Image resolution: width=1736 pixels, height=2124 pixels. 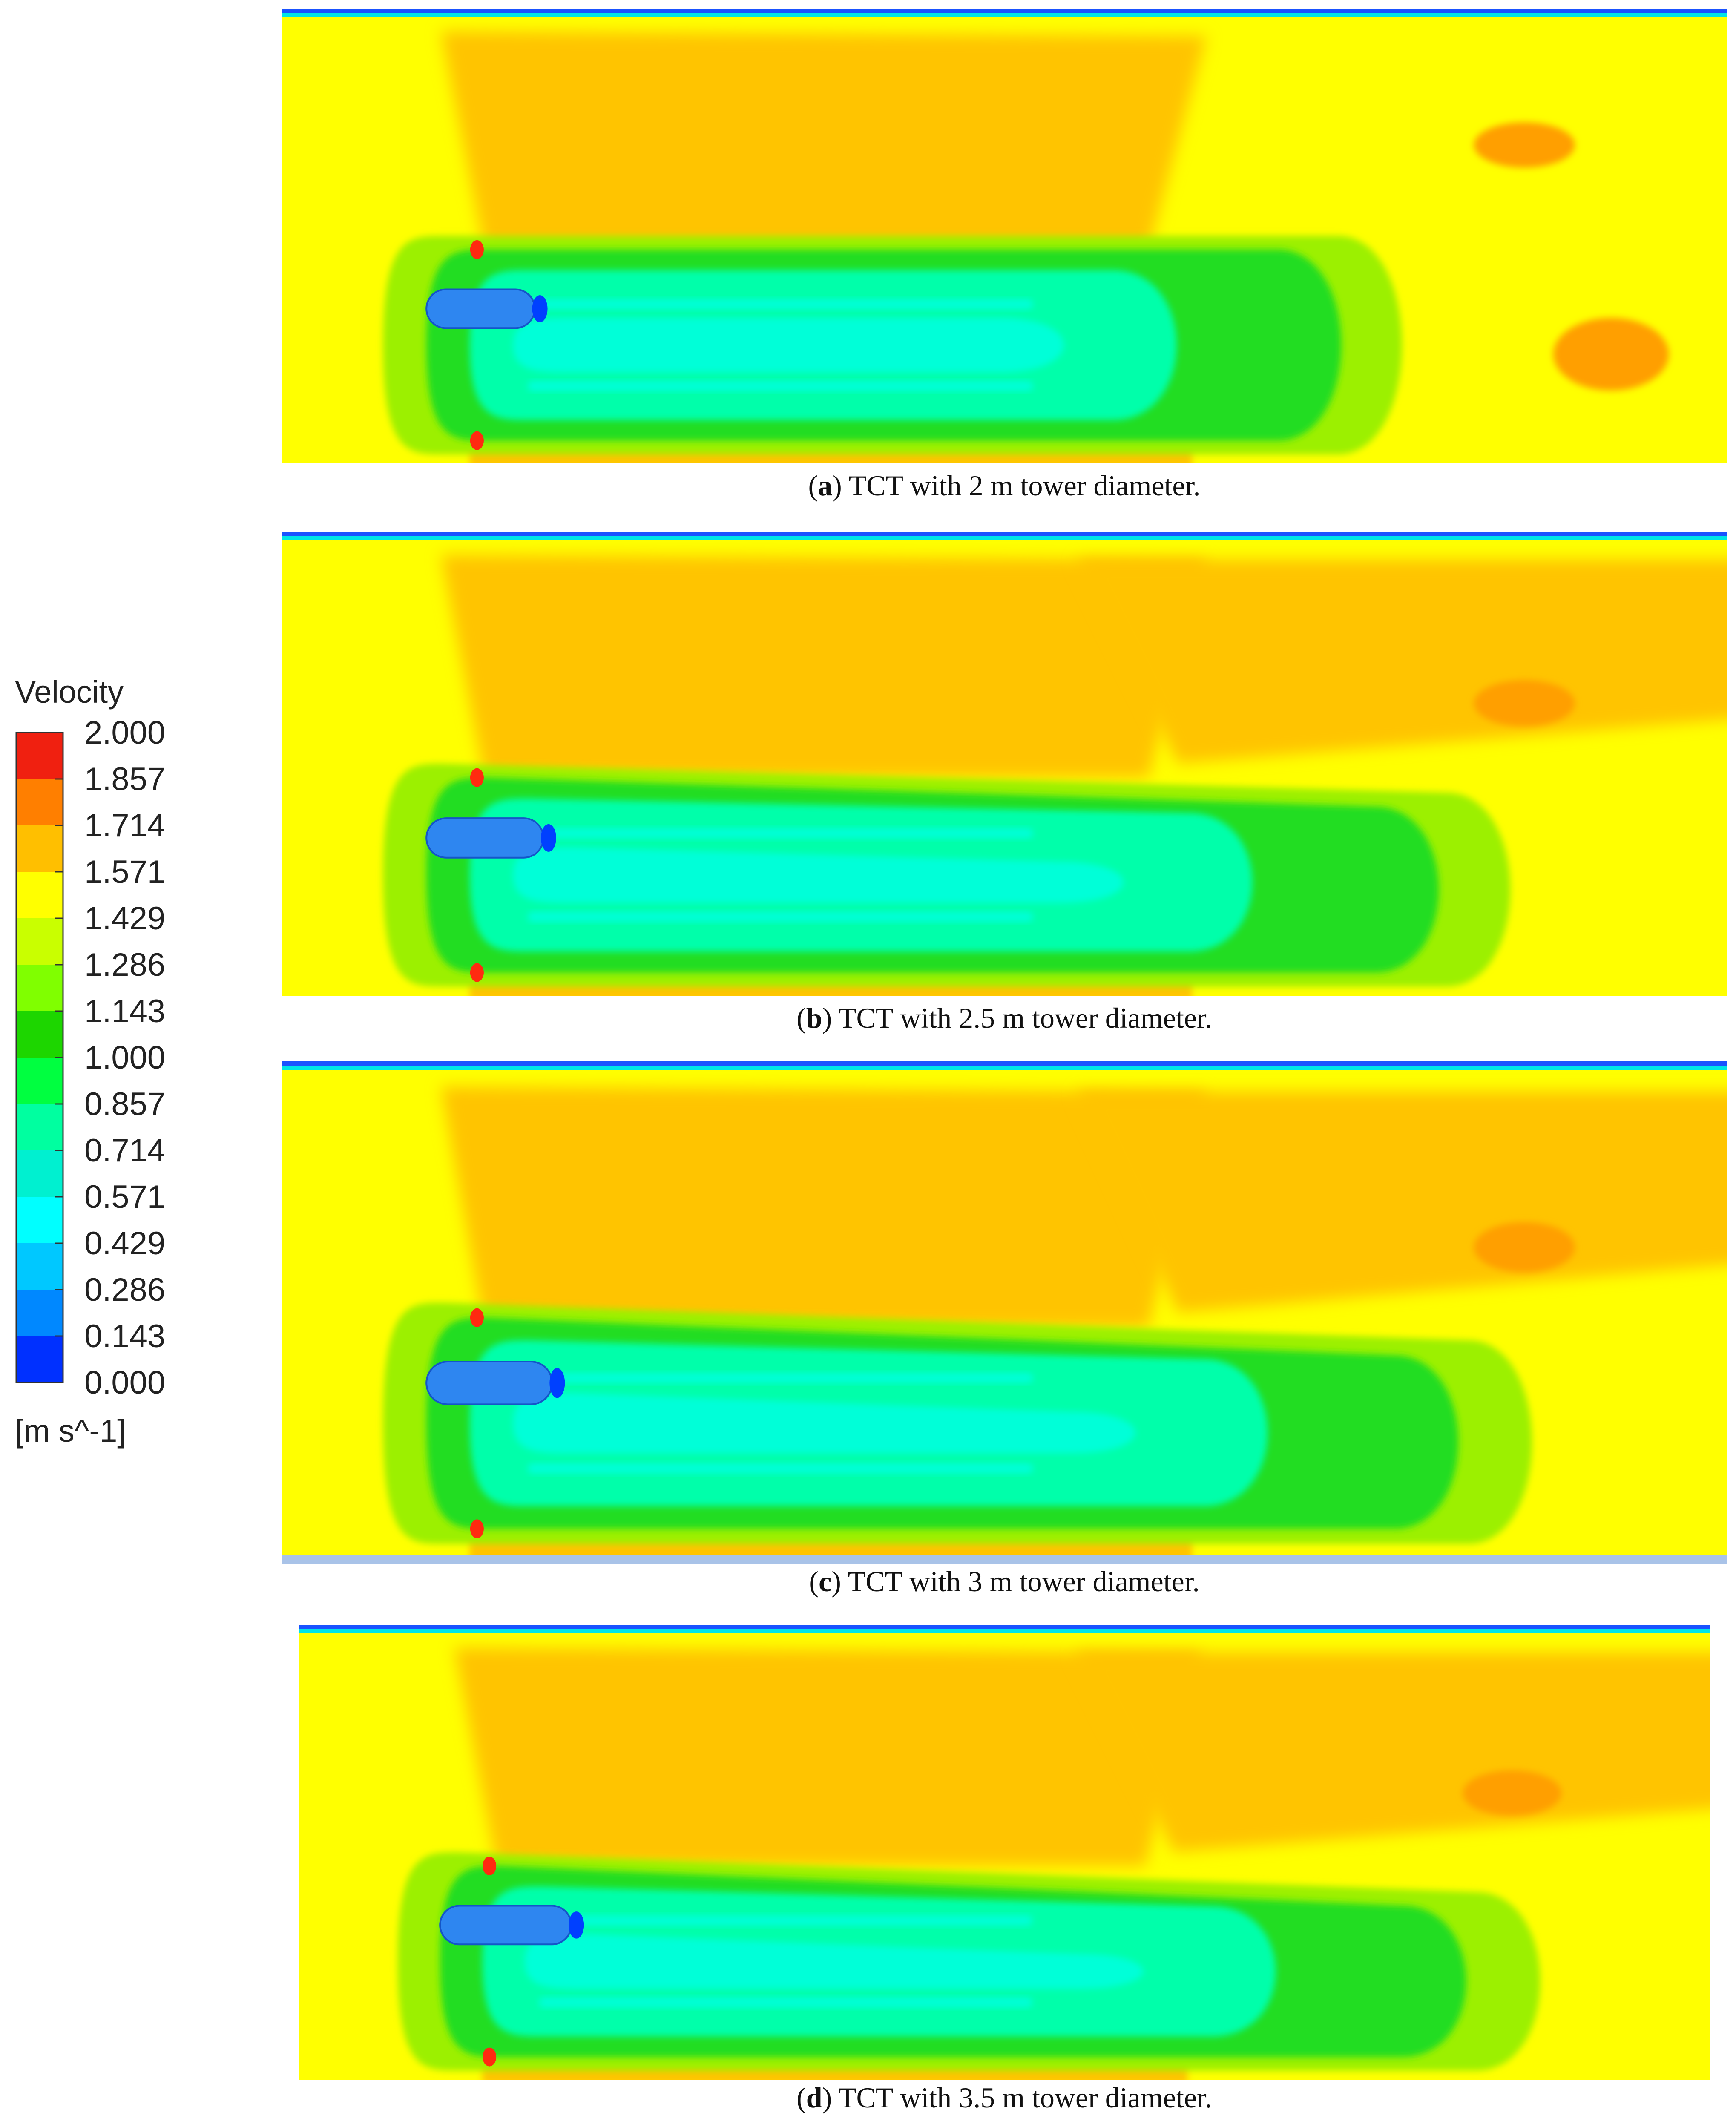 I want to click on colorbar-tick-label: 0.143, so click(x=124, y=1336).